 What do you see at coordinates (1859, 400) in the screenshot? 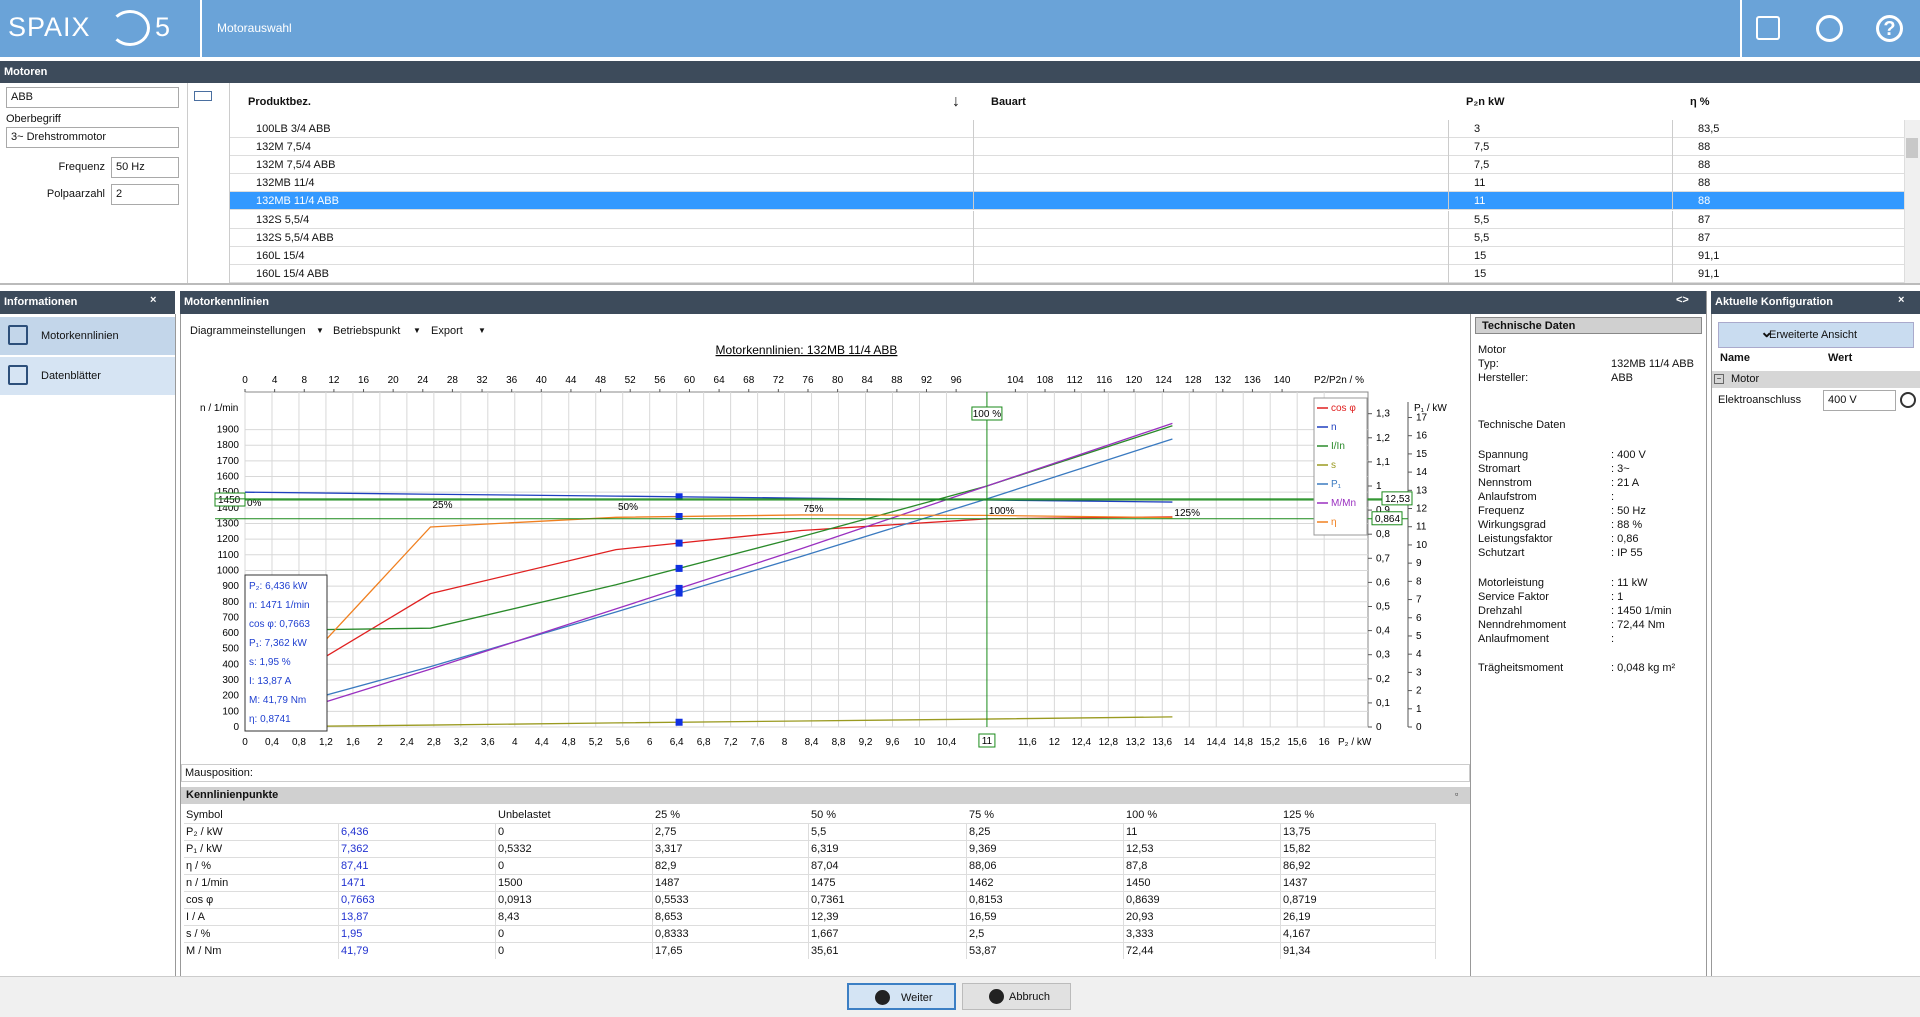
I see `property-select: 400 V` at bounding box center [1859, 400].